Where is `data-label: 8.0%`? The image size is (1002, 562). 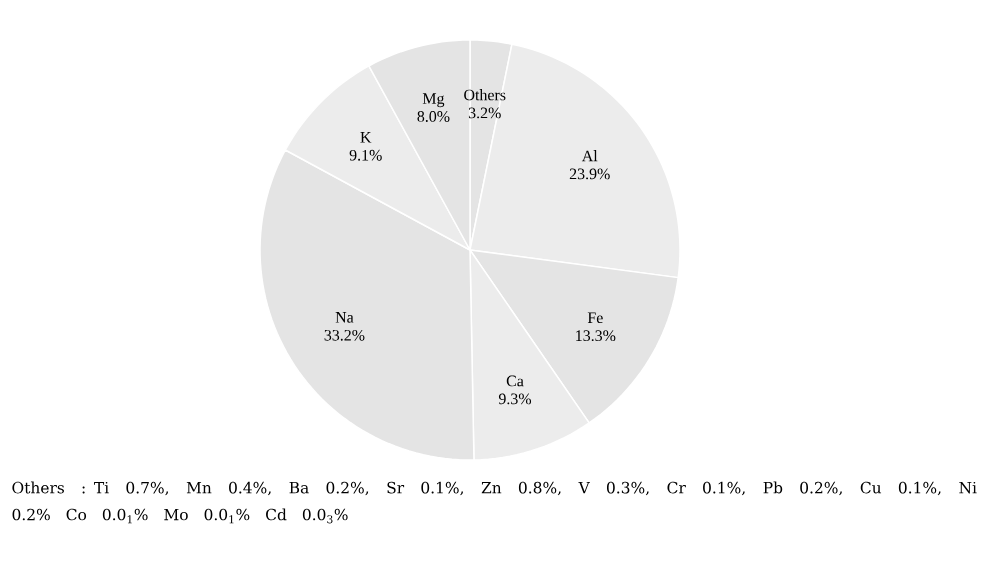 data-label: 8.0% is located at coordinates (433, 116).